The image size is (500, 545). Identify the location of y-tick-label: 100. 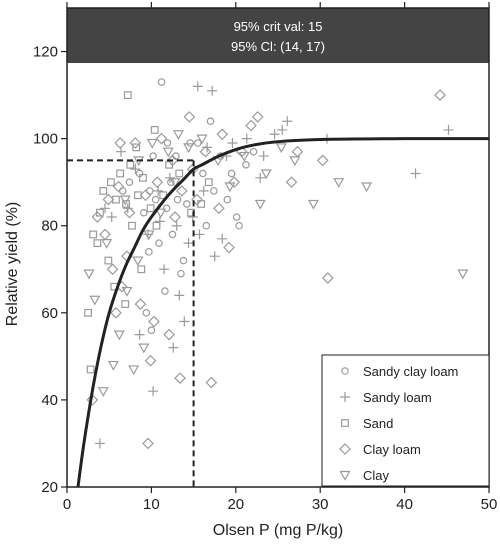
(45, 139).